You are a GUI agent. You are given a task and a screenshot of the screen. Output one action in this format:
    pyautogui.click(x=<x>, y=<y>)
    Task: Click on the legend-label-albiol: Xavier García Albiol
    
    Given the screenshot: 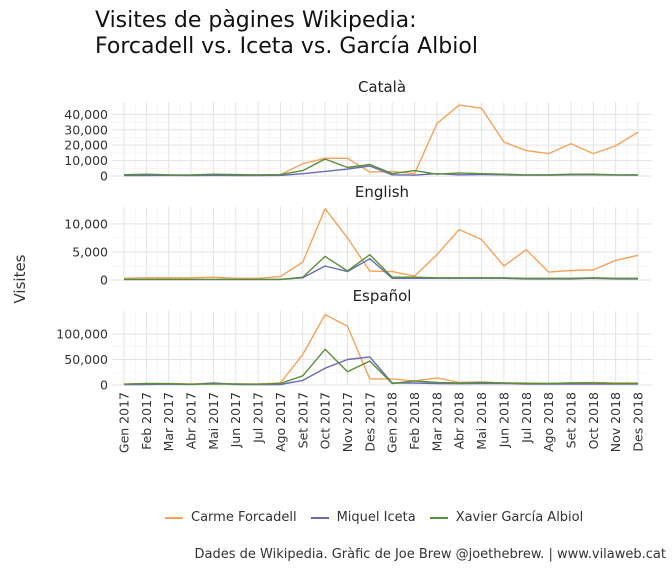 What is the action you would take?
    pyautogui.click(x=519, y=517)
    